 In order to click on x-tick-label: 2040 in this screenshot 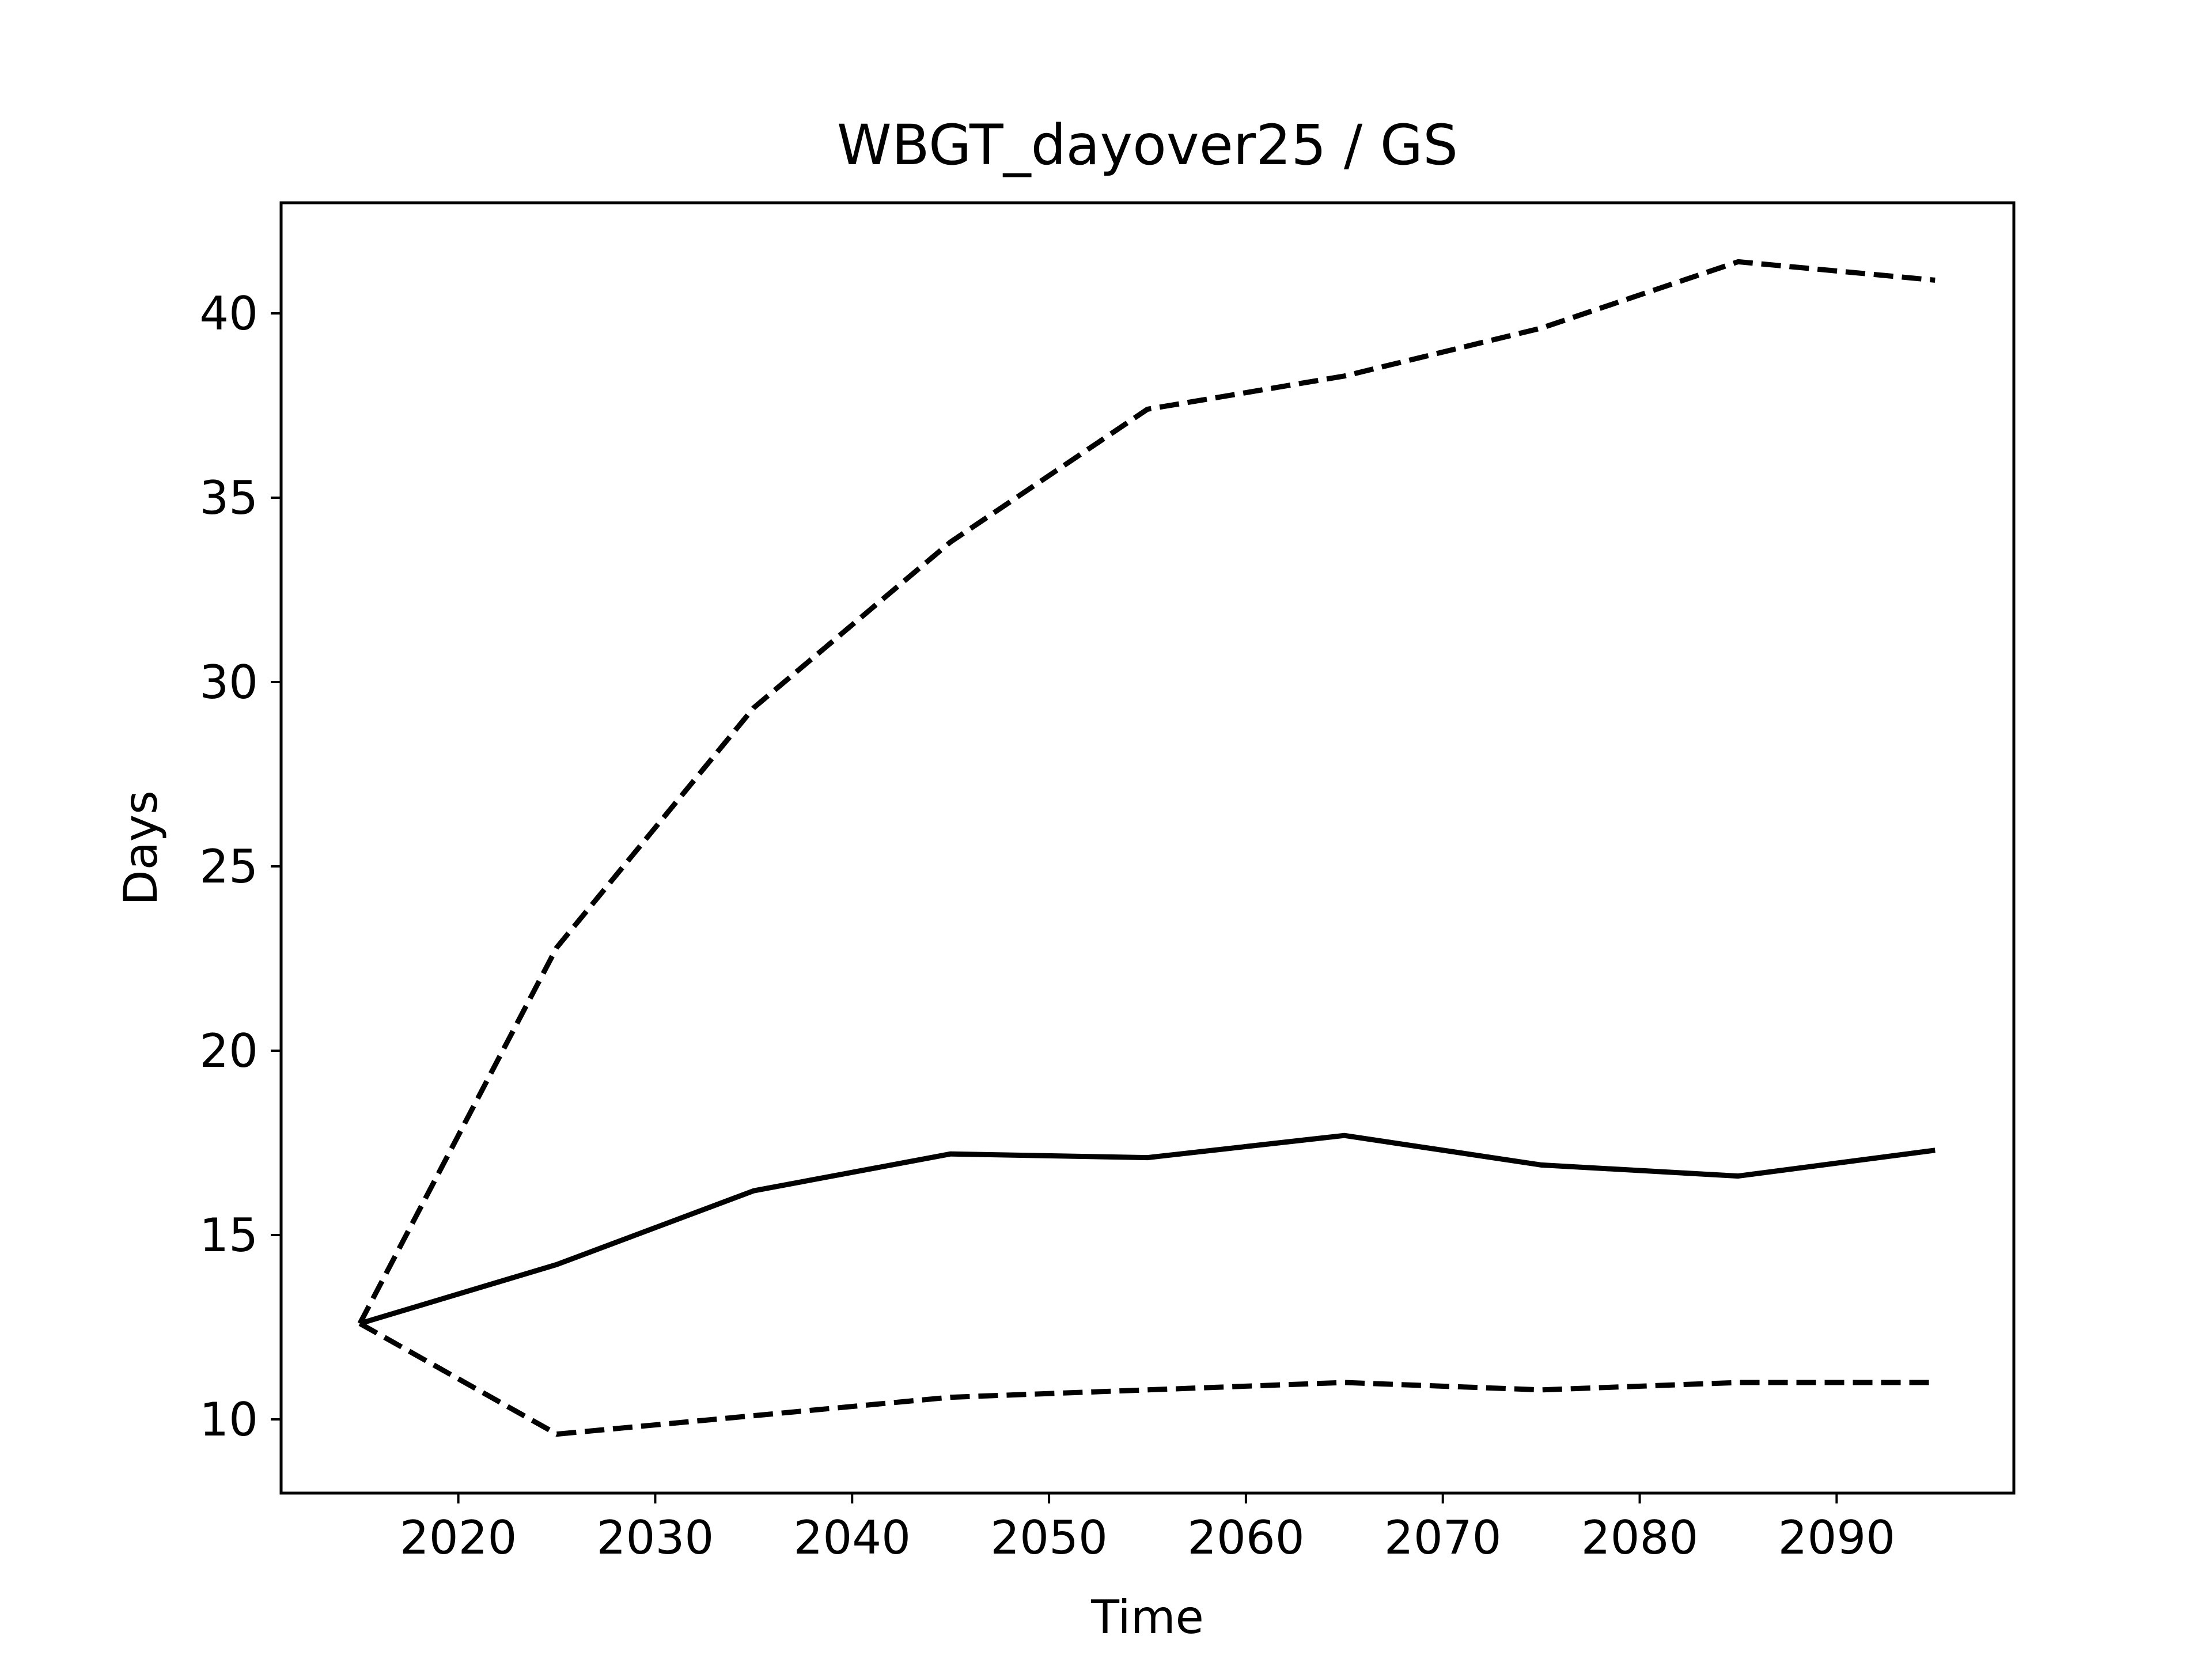, I will do `click(852, 1538)`.